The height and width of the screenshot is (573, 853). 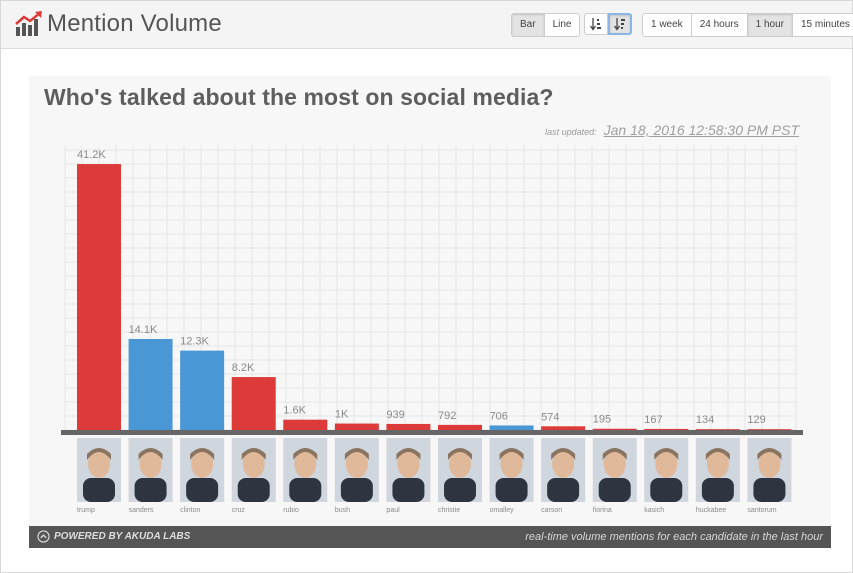 What do you see at coordinates (460, 490) in the screenshot?
I see `portrait-suit-christie` at bounding box center [460, 490].